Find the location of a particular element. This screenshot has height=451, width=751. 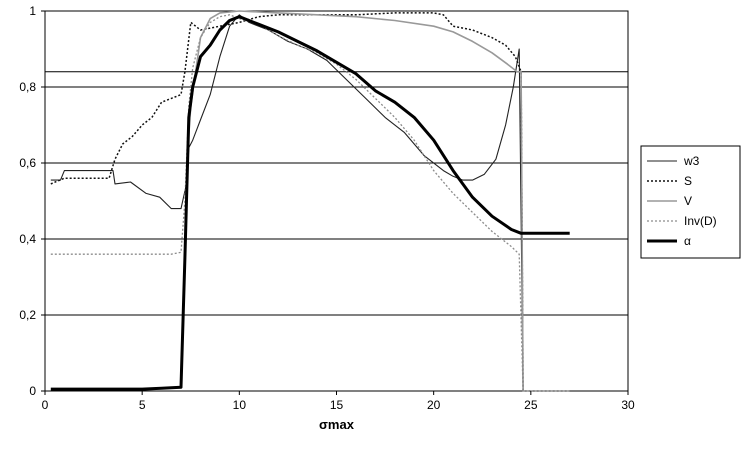

legend-label: α is located at coordinates (687, 241).